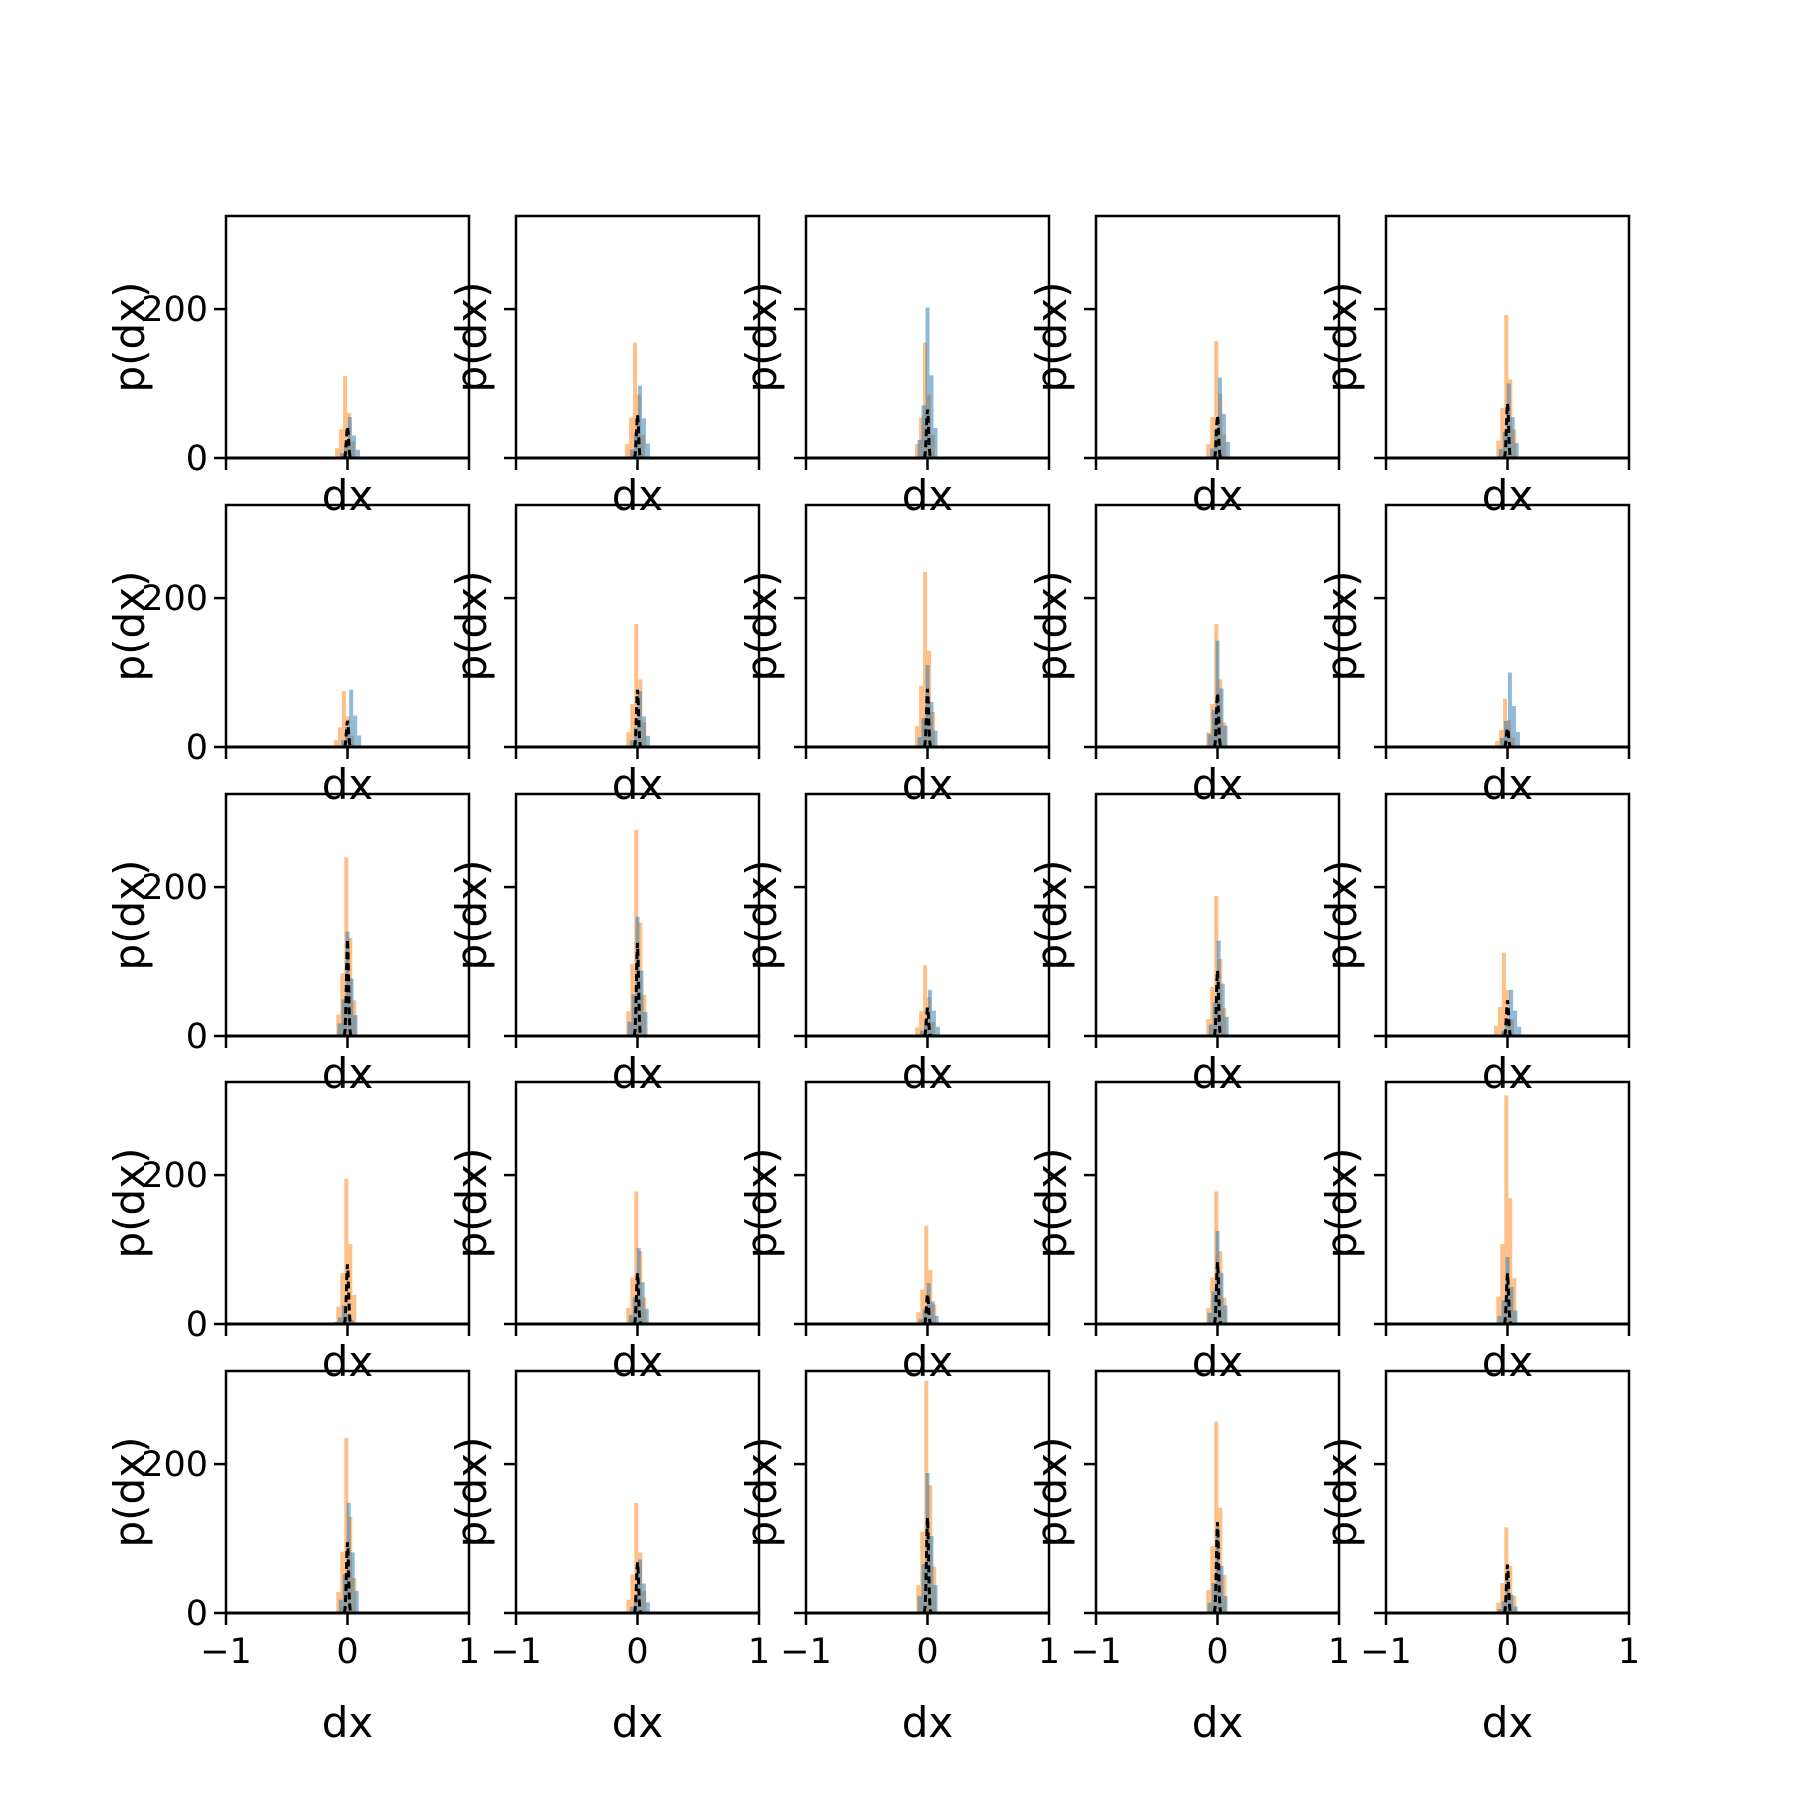 This screenshot has width=1800, height=1805. Describe the element at coordinates (1474, 367) in the screenshot. I see `subplot-0-4: dx p(dx)` at that location.